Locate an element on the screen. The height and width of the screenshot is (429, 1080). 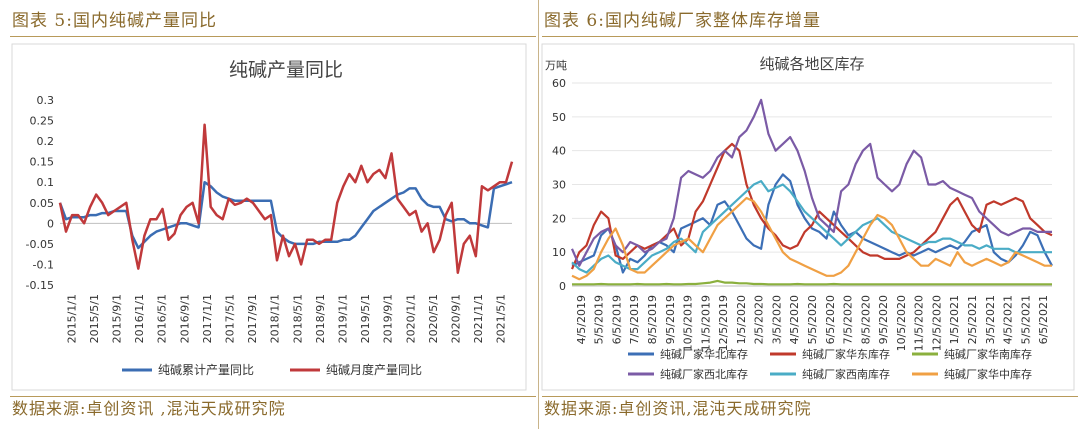
x-tick-label: 2016/5/1 is located at coordinates (162, 318).